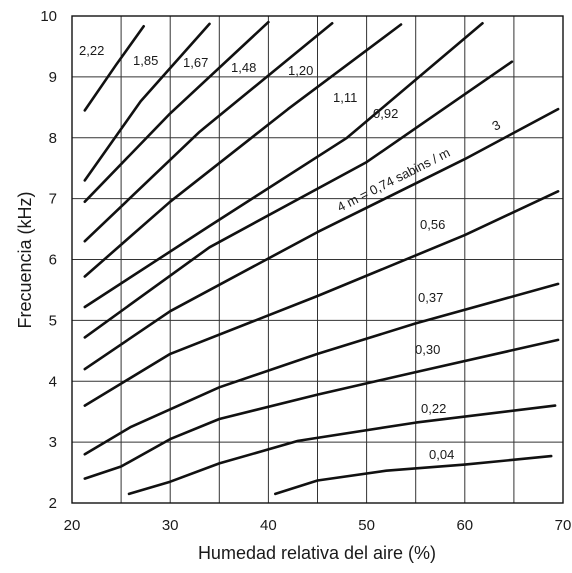  I want to click on x-tick-label: 40, so click(268, 525).